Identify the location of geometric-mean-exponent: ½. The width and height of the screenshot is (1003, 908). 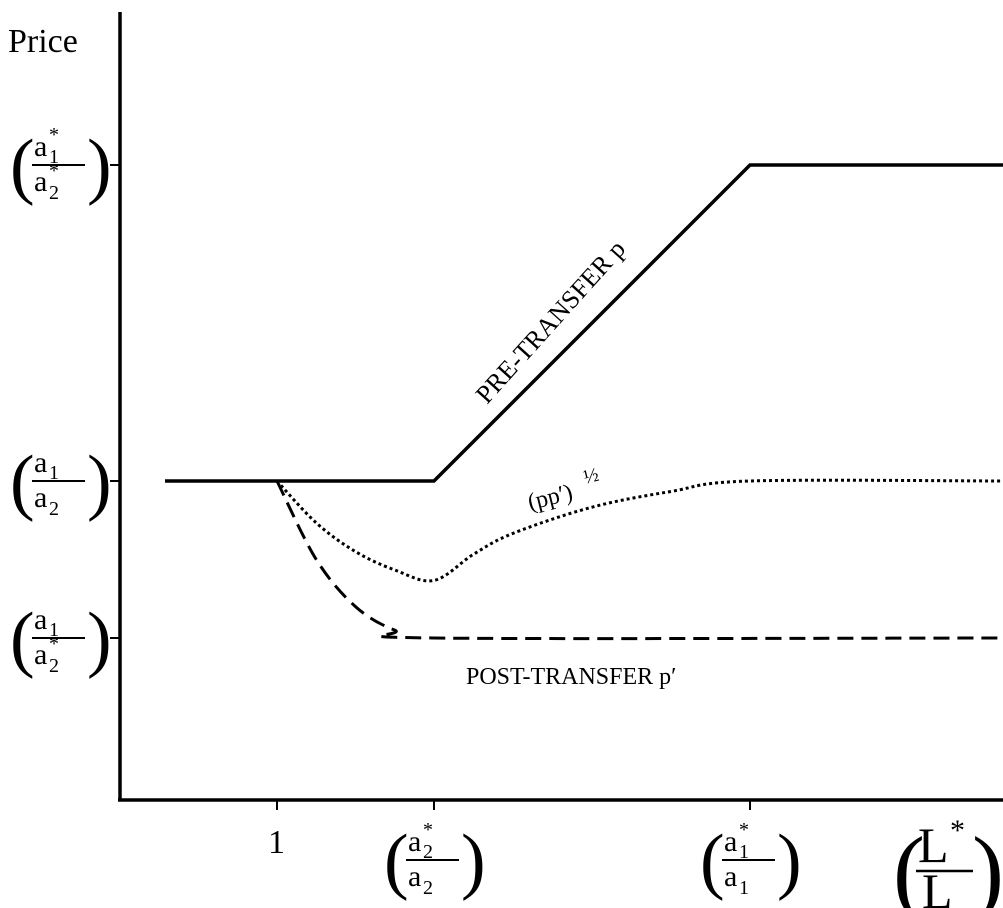
(591, 476).